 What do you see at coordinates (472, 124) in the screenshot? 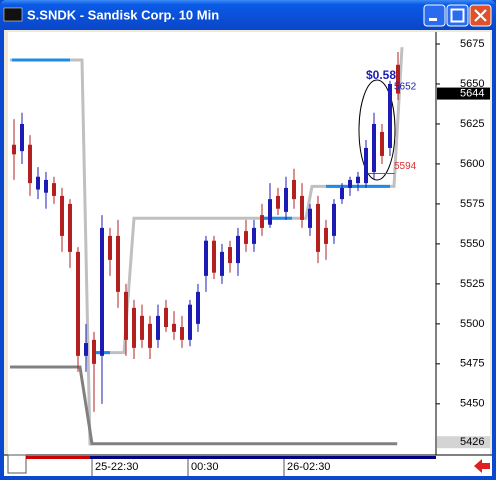
I see `y-tick-label: 5625` at bounding box center [472, 124].